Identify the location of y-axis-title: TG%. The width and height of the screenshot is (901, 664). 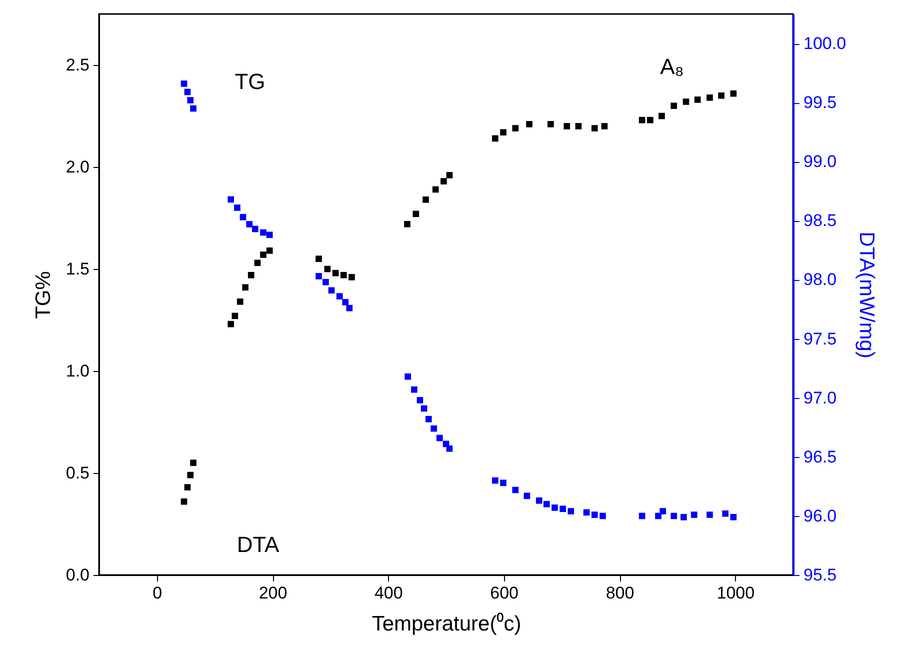
(43, 295).